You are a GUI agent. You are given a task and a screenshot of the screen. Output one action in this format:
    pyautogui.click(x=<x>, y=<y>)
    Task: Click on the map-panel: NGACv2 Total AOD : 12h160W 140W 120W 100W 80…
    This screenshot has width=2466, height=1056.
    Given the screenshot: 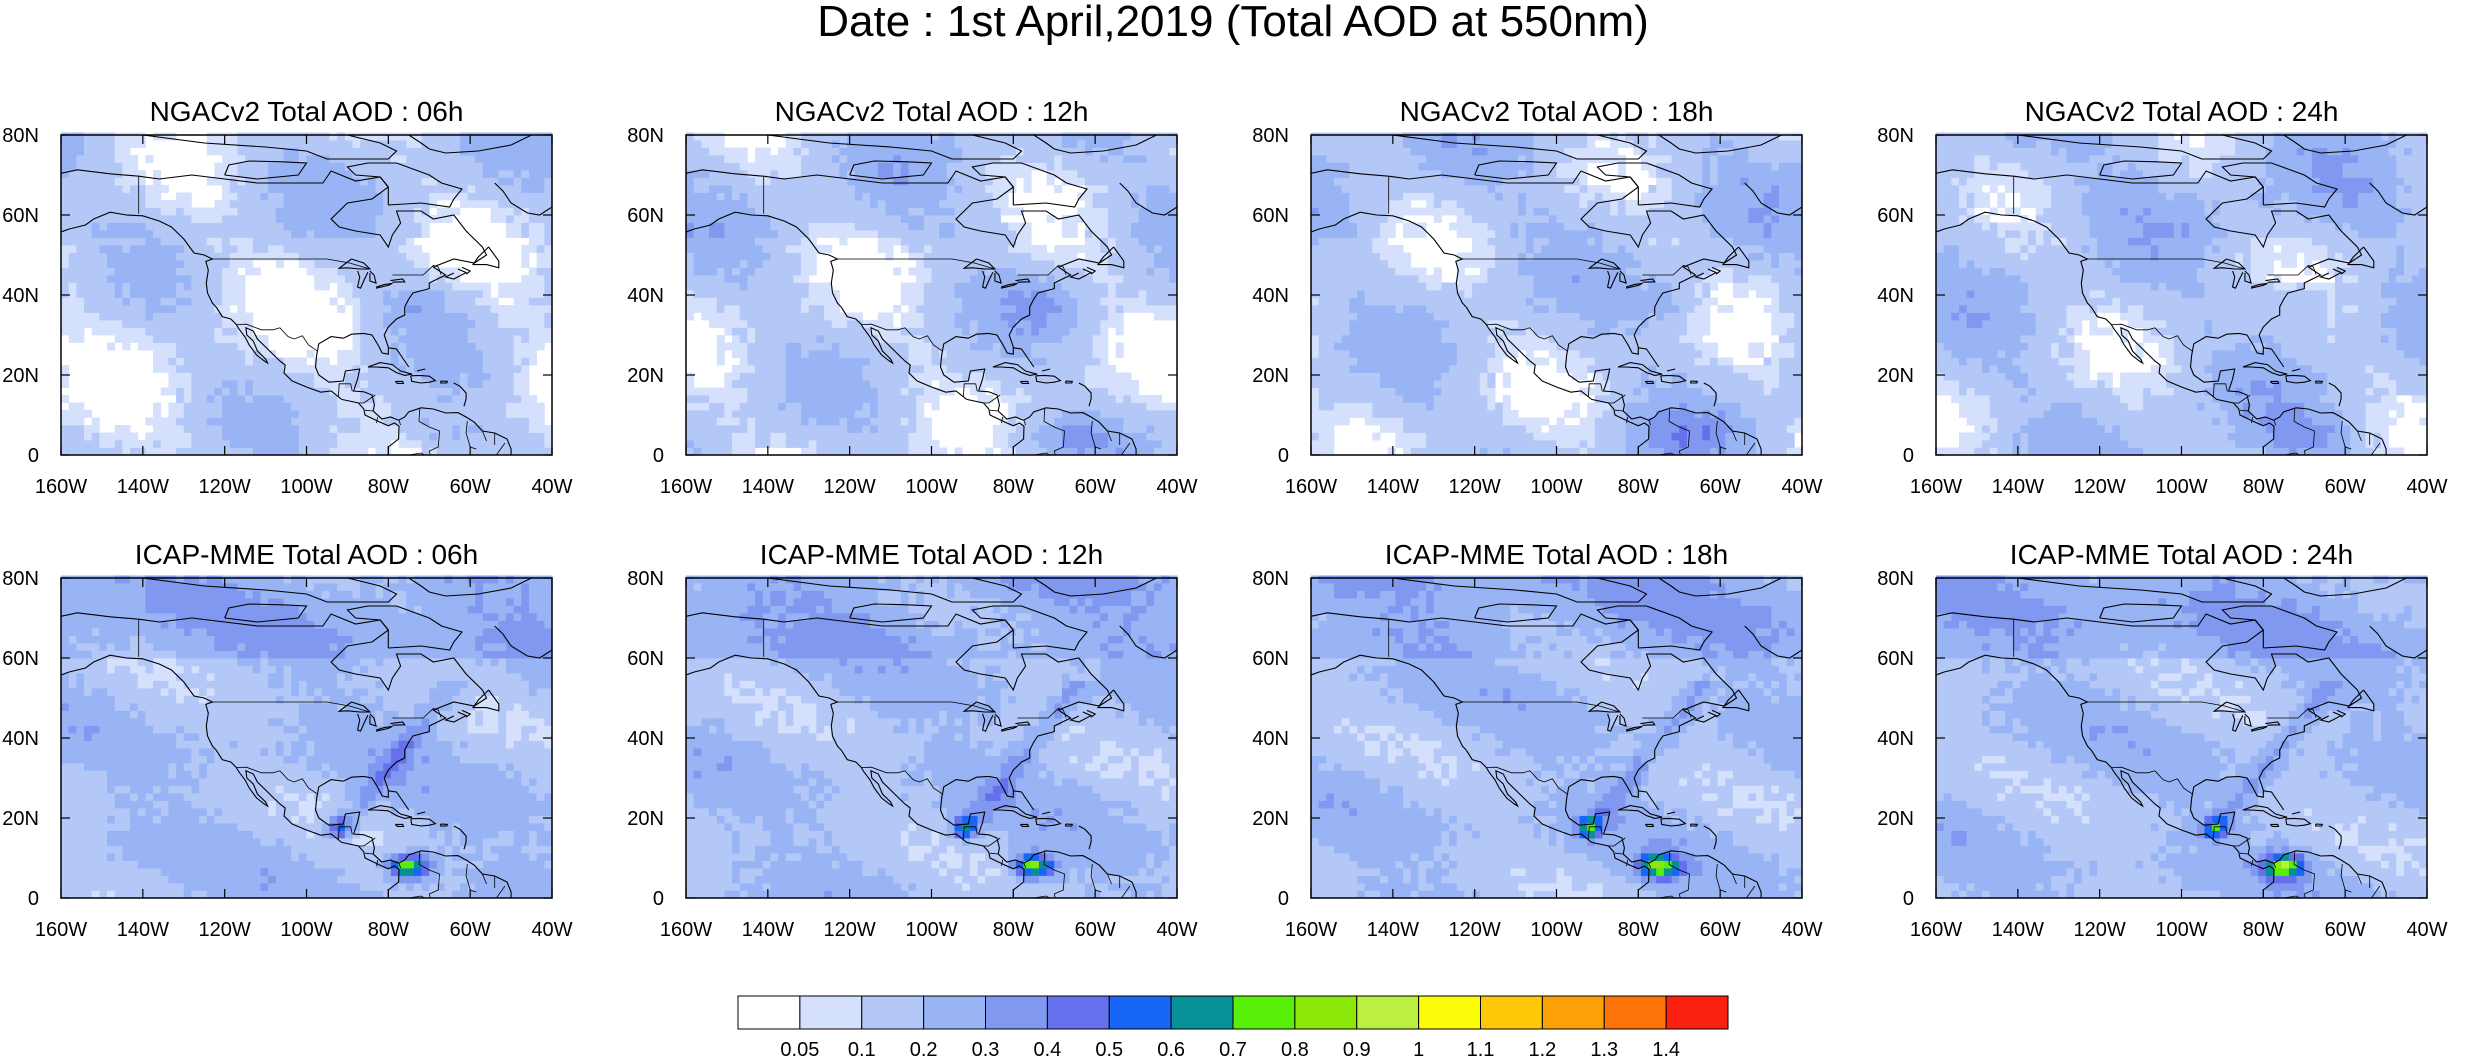 What is the action you would take?
    pyautogui.click(x=912, y=297)
    